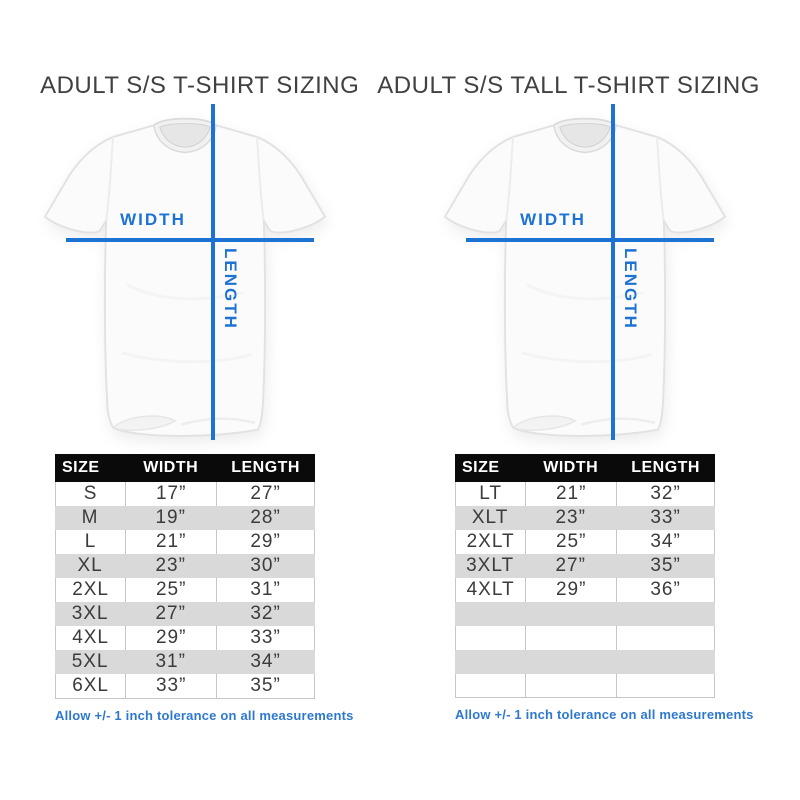 The image size is (800, 800). What do you see at coordinates (490, 565) in the screenshot?
I see `table-cell: 3XLT` at bounding box center [490, 565].